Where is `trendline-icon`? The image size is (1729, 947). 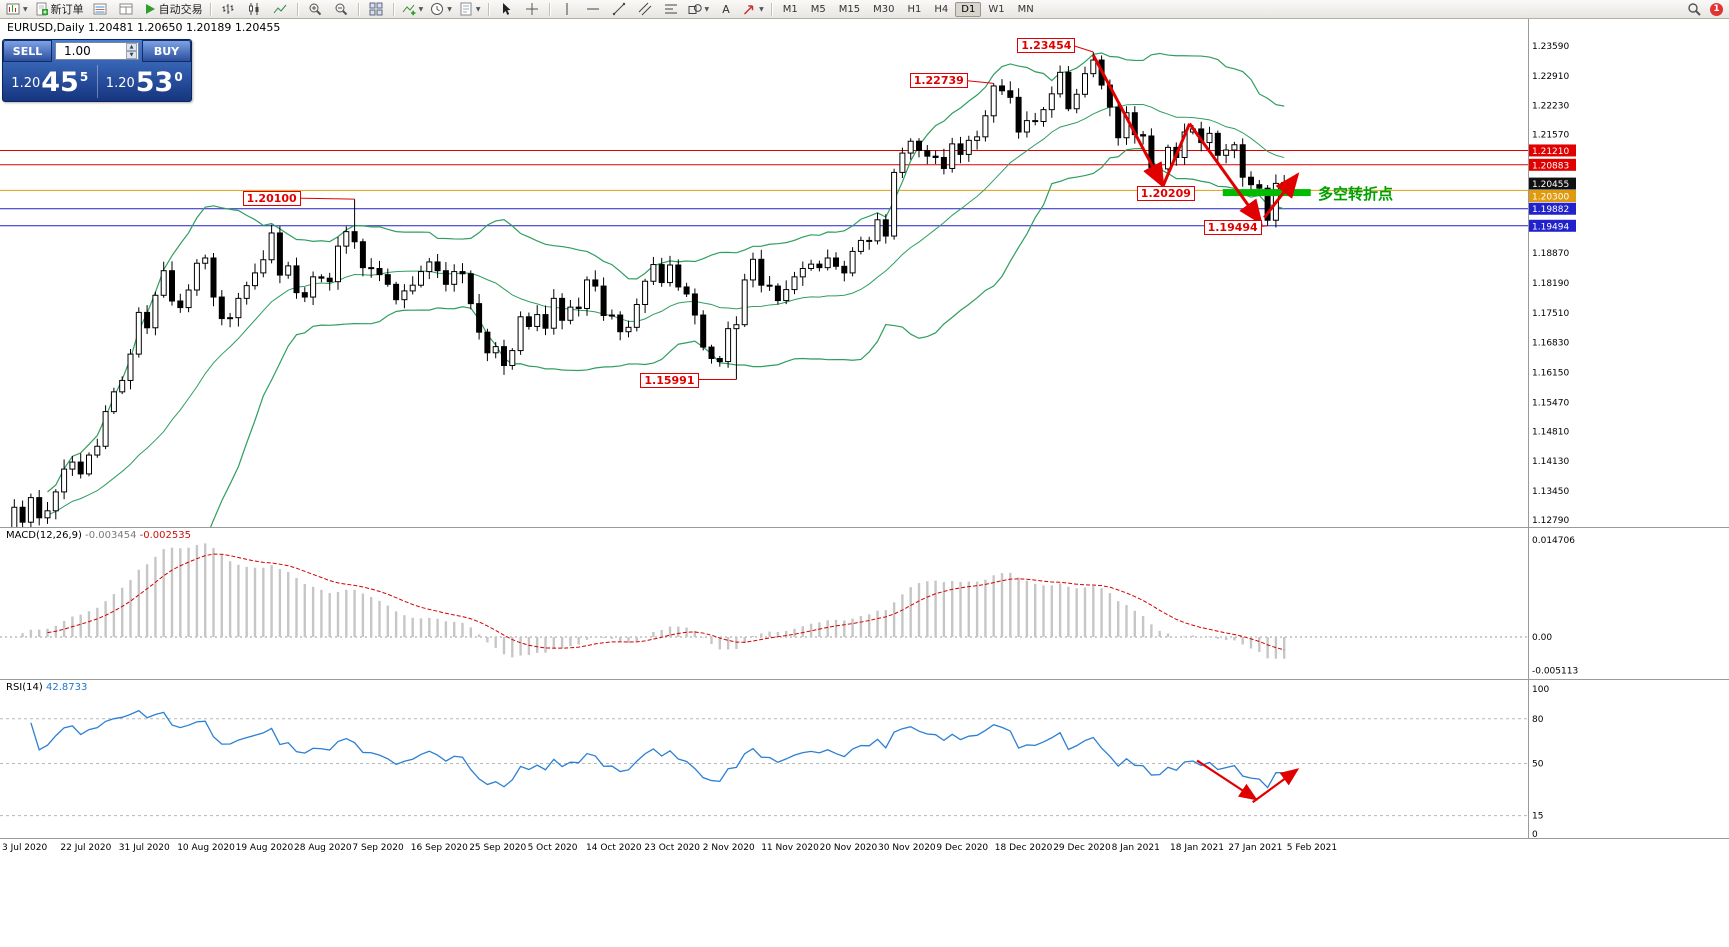
trendline-icon is located at coordinates (619, 9).